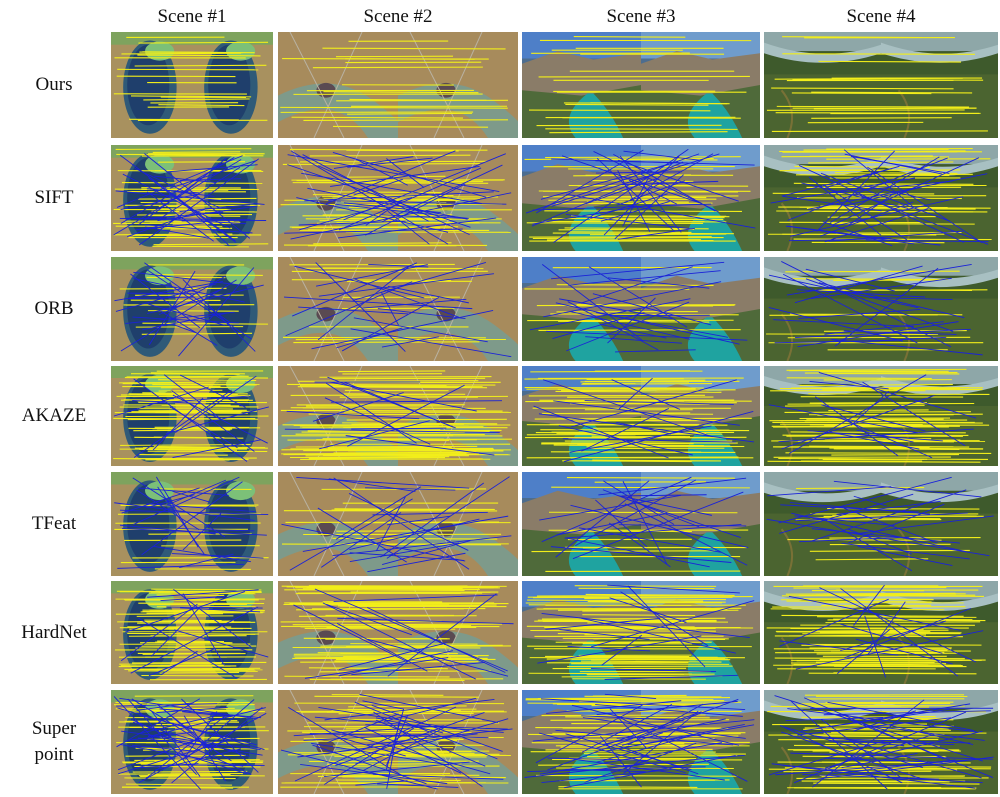  Describe the element at coordinates (881, 16) in the screenshot. I see `column-header-scene-4: Scene #4` at that location.